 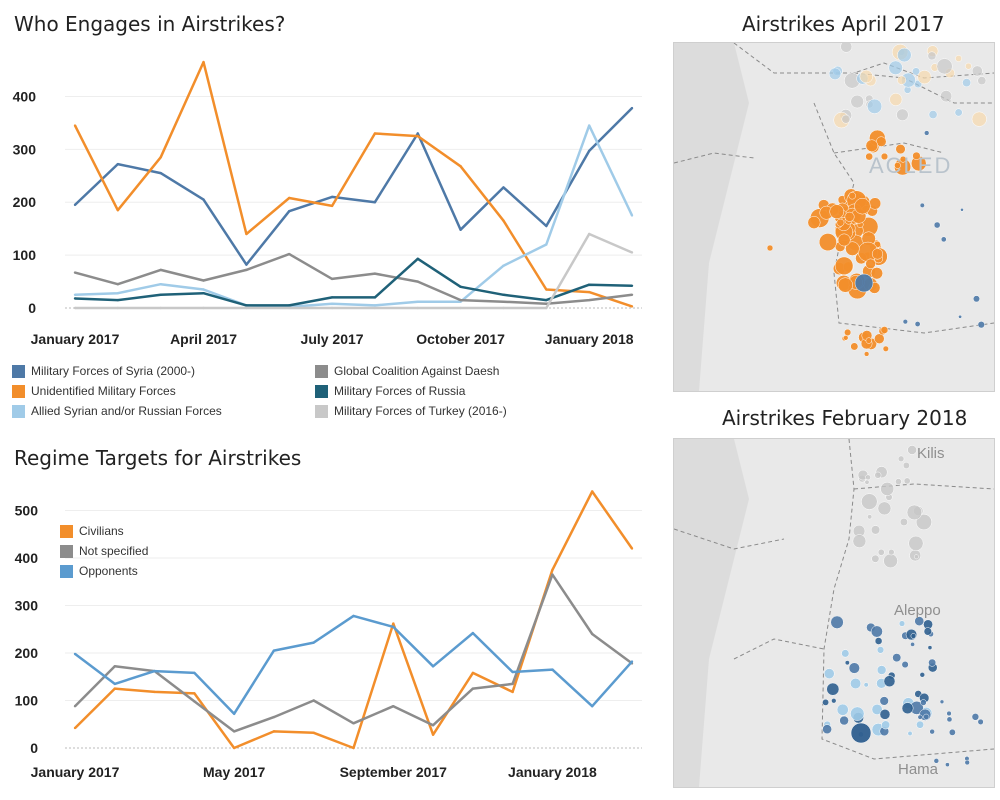 I want to click on legend-item: Civilians, so click(x=92, y=531).